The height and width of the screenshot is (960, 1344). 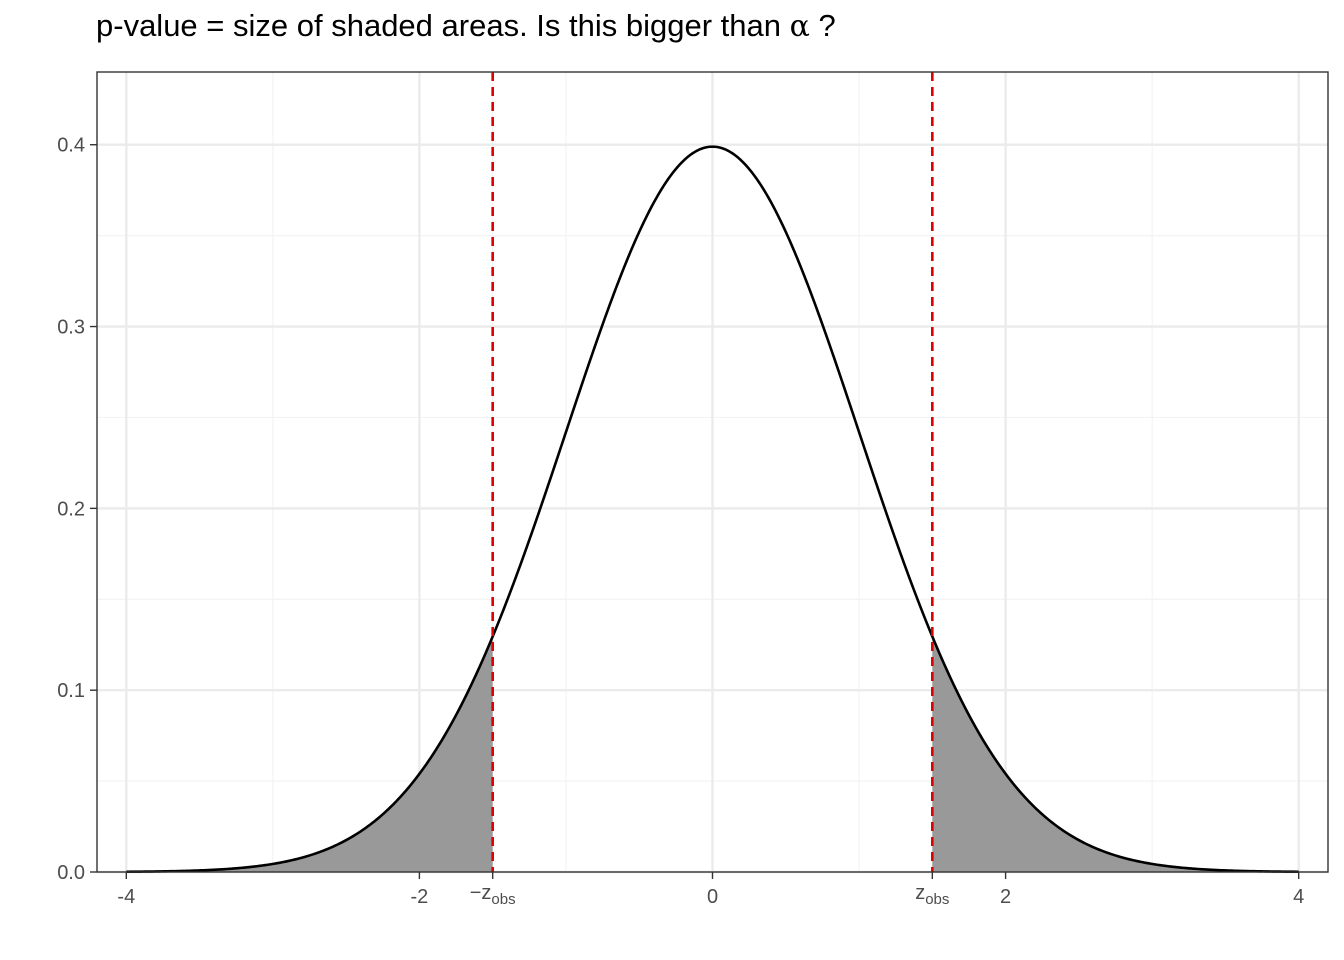 I want to click on chart-title-suffix: ?, so click(x=822, y=25).